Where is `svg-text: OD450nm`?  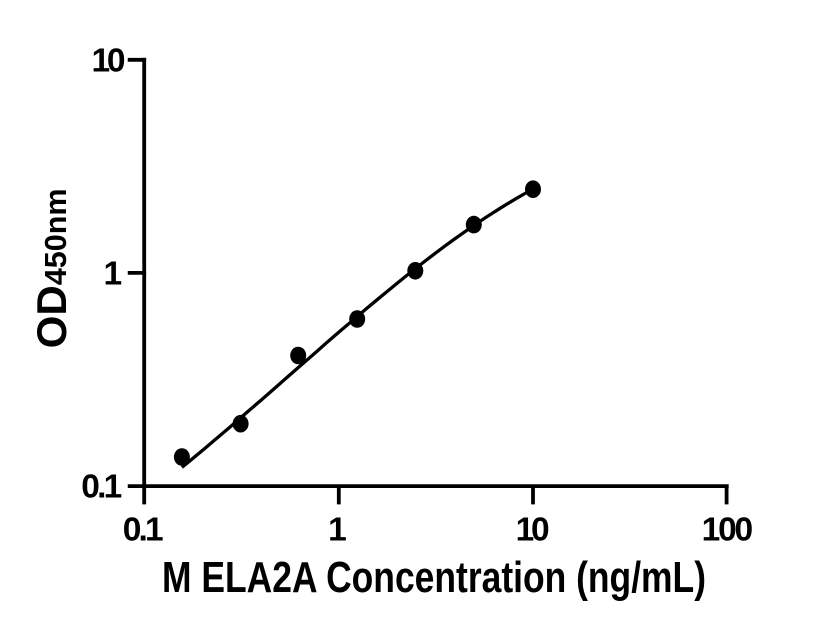
svg-text: OD450nm is located at coordinates (51, 268).